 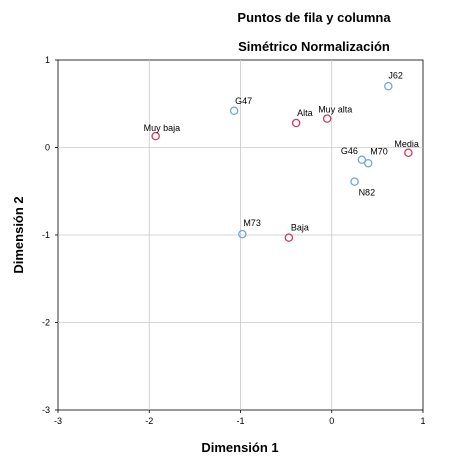 I want to click on point-media, so click(x=408, y=152).